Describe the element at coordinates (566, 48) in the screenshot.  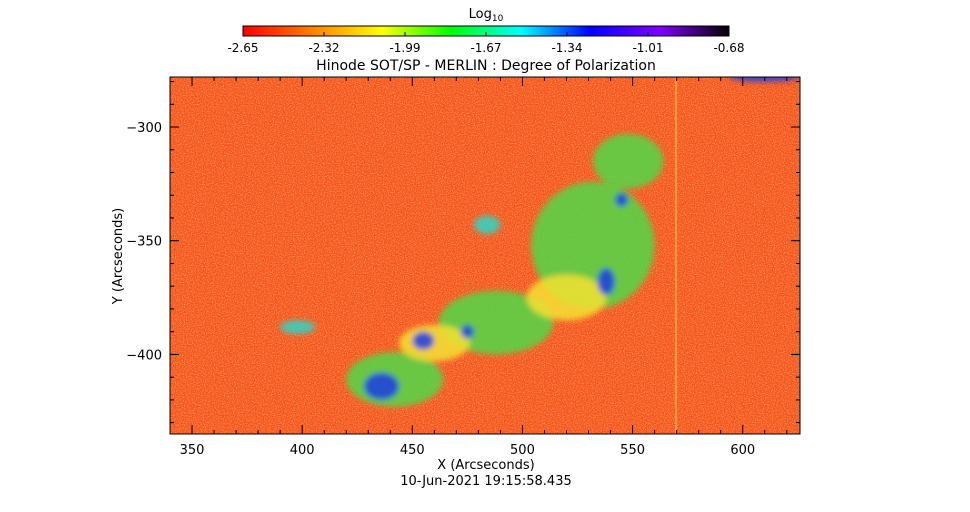
I see `colorbar-tick-label: -1.34` at that location.